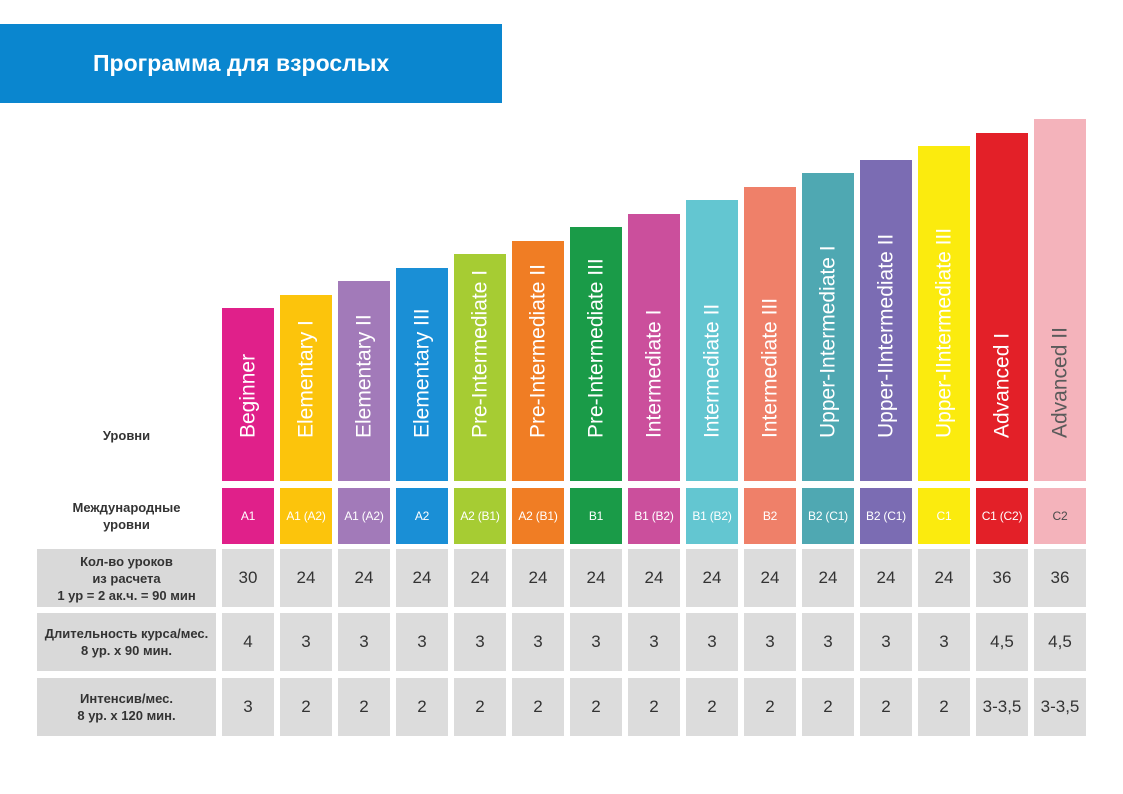 The width and height of the screenshot is (1123, 794). What do you see at coordinates (126, 642) in the screenshot?
I see `row-label-duration: Длительность курса/мес. 8 ур. х 90 мин.` at bounding box center [126, 642].